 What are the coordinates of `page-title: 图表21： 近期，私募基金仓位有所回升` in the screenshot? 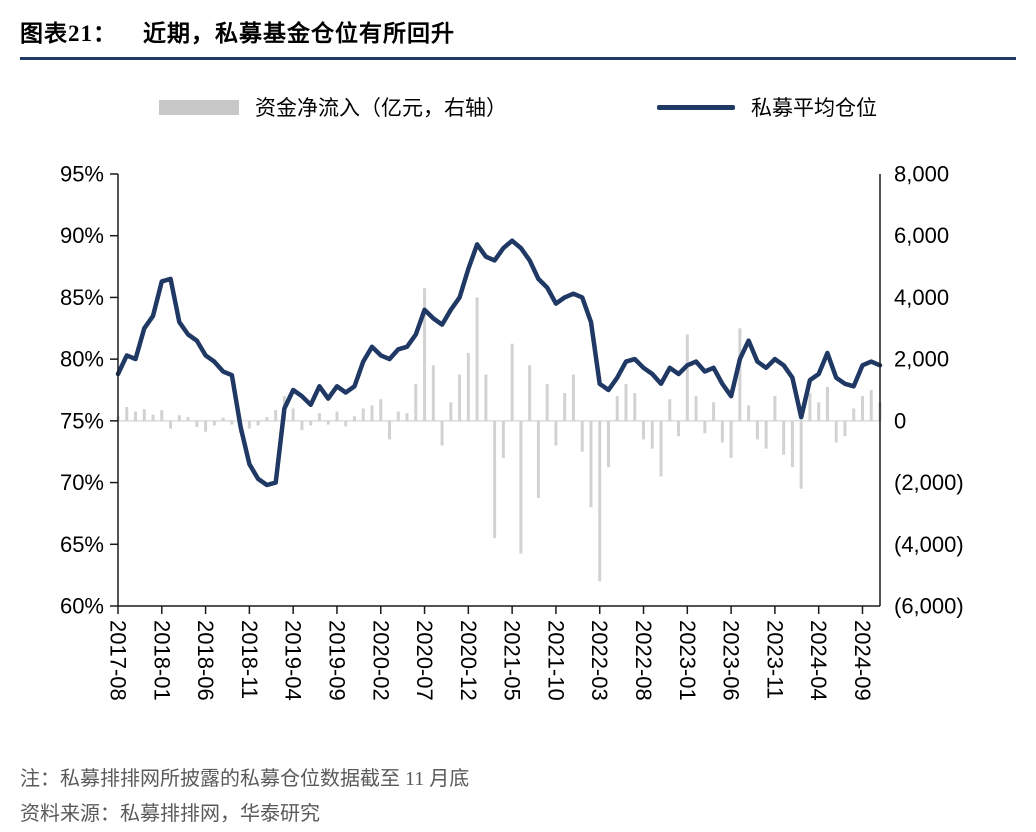 It's located at (518, 31).